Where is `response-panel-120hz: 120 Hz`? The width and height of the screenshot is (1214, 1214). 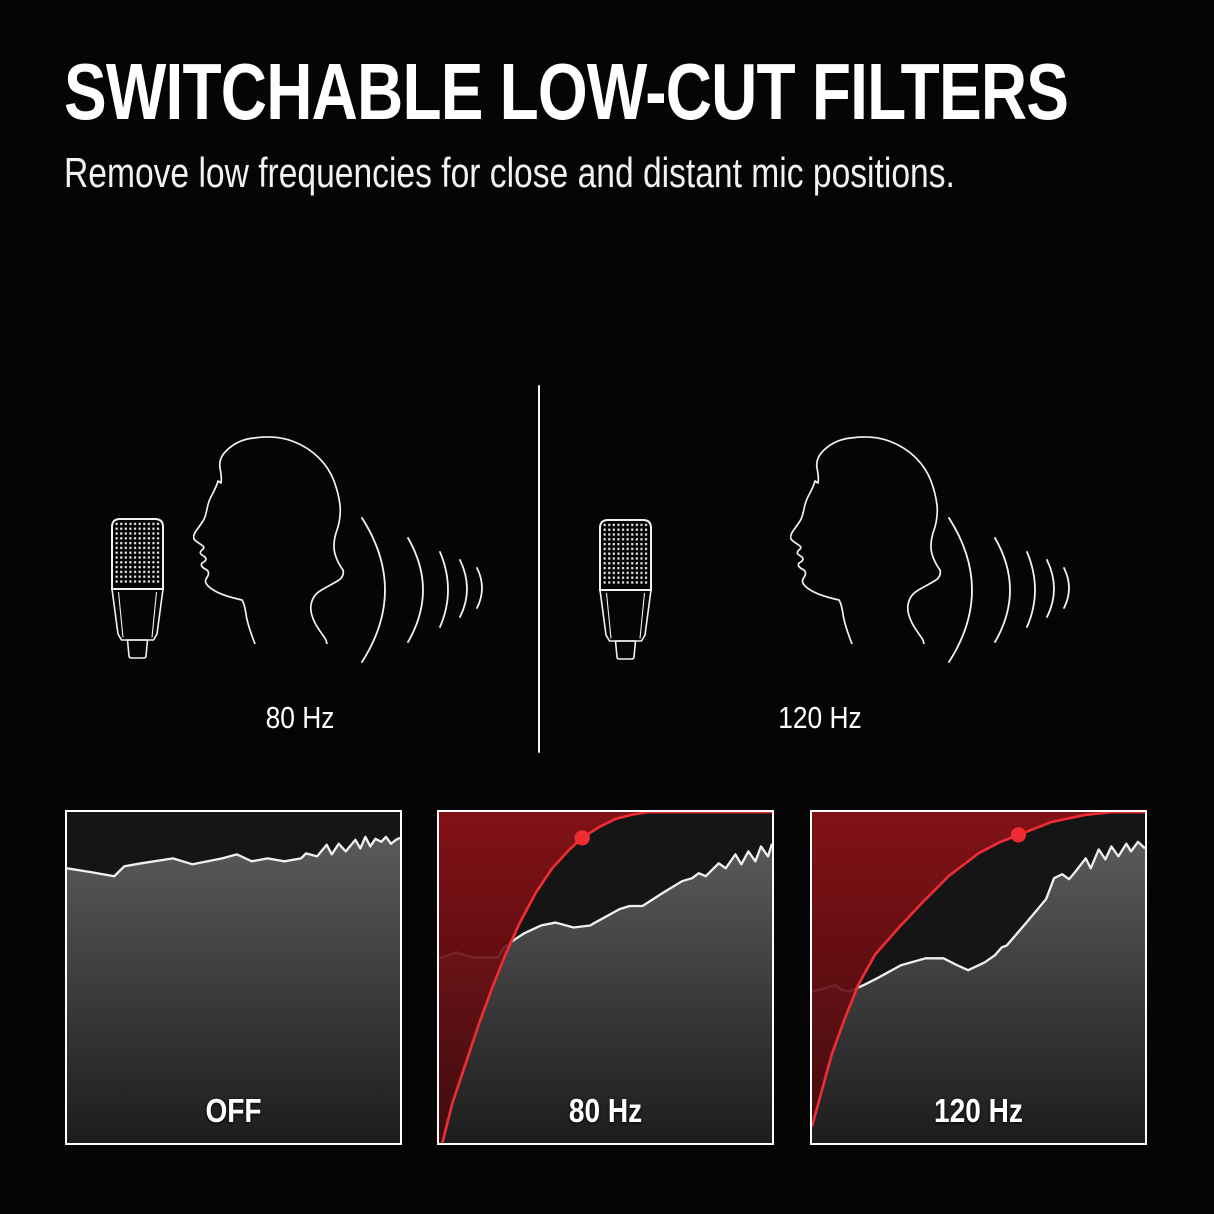
response-panel-120hz: 120 Hz is located at coordinates (978, 977).